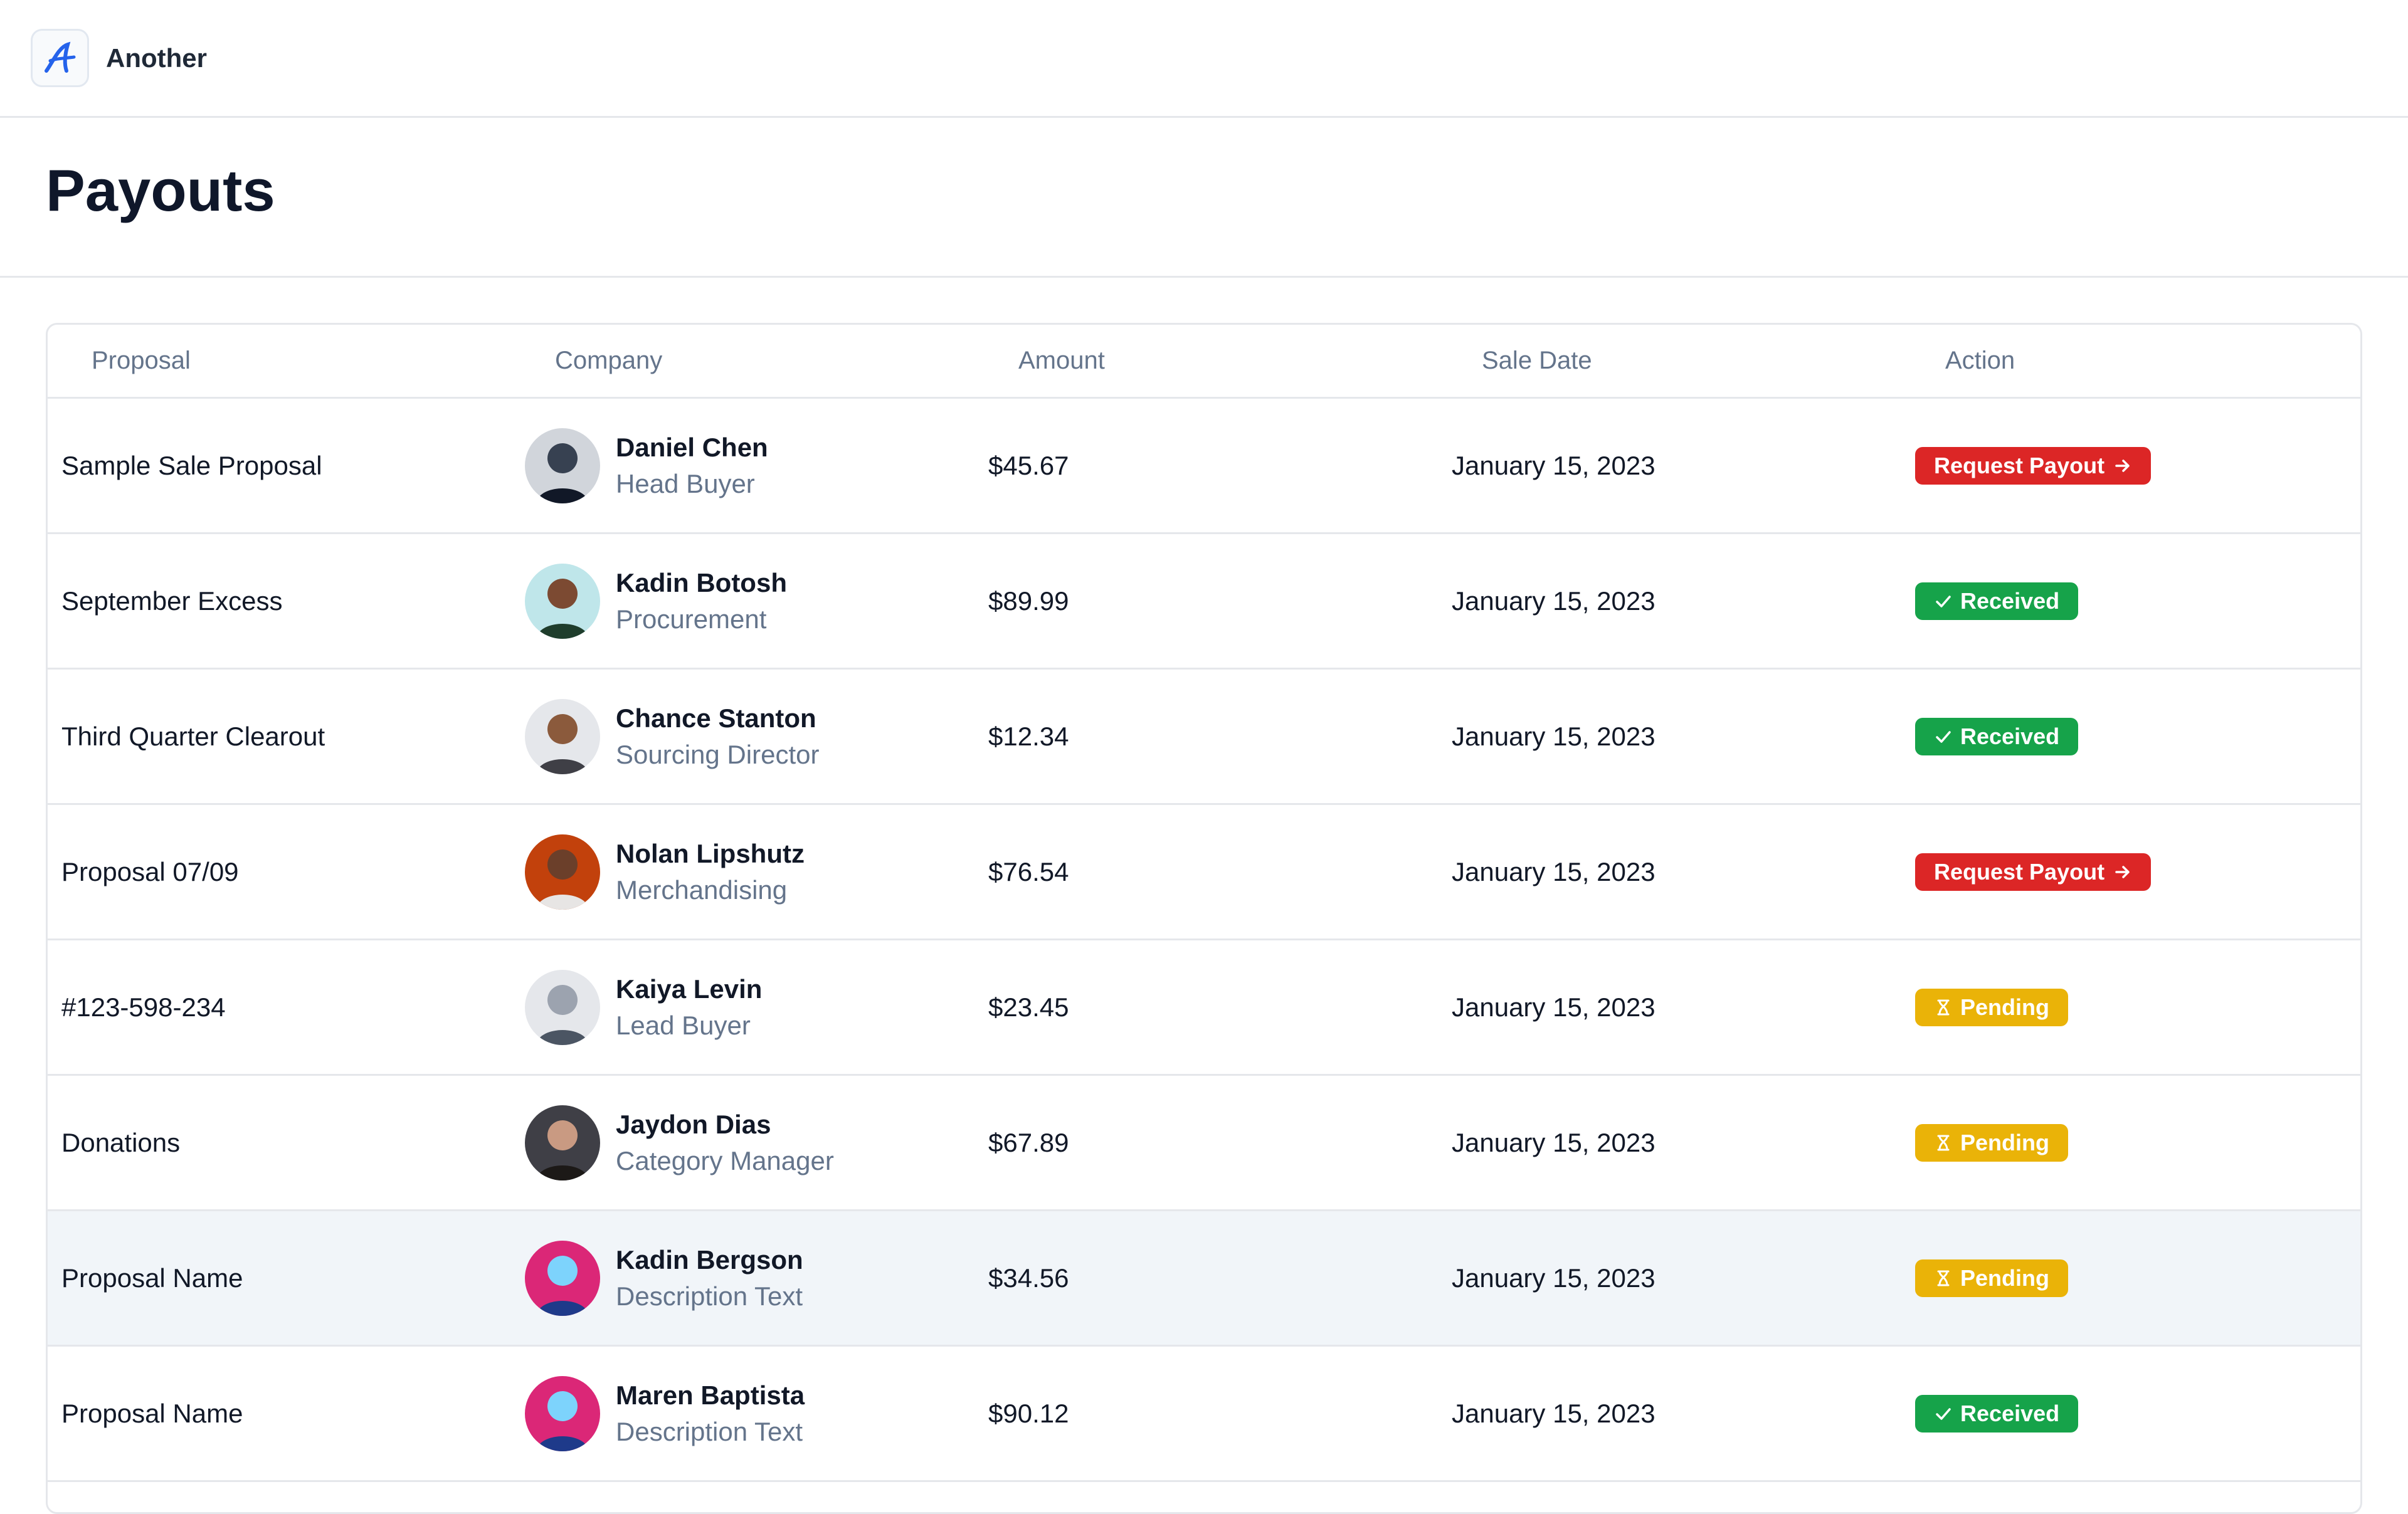 This screenshot has width=2408, height=1514. What do you see at coordinates (1028, 736) in the screenshot?
I see `amount: $12.34` at bounding box center [1028, 736].